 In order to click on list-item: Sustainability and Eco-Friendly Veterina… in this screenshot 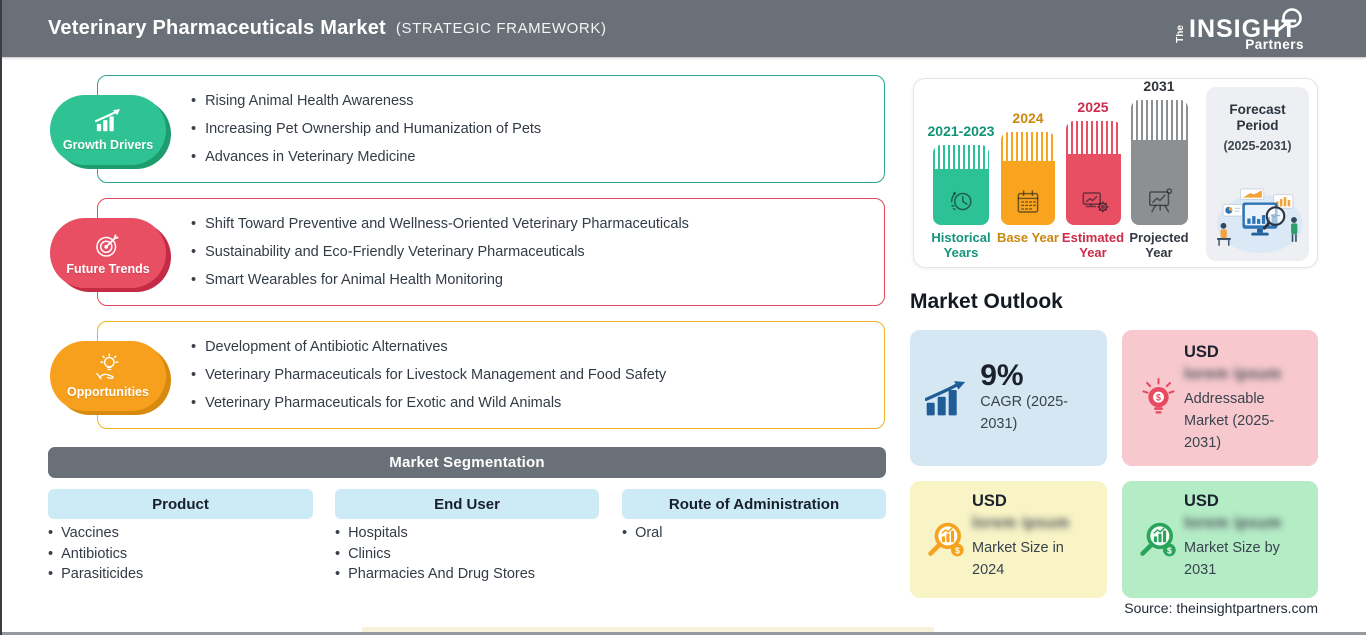, I will do `click(532, 252)`.